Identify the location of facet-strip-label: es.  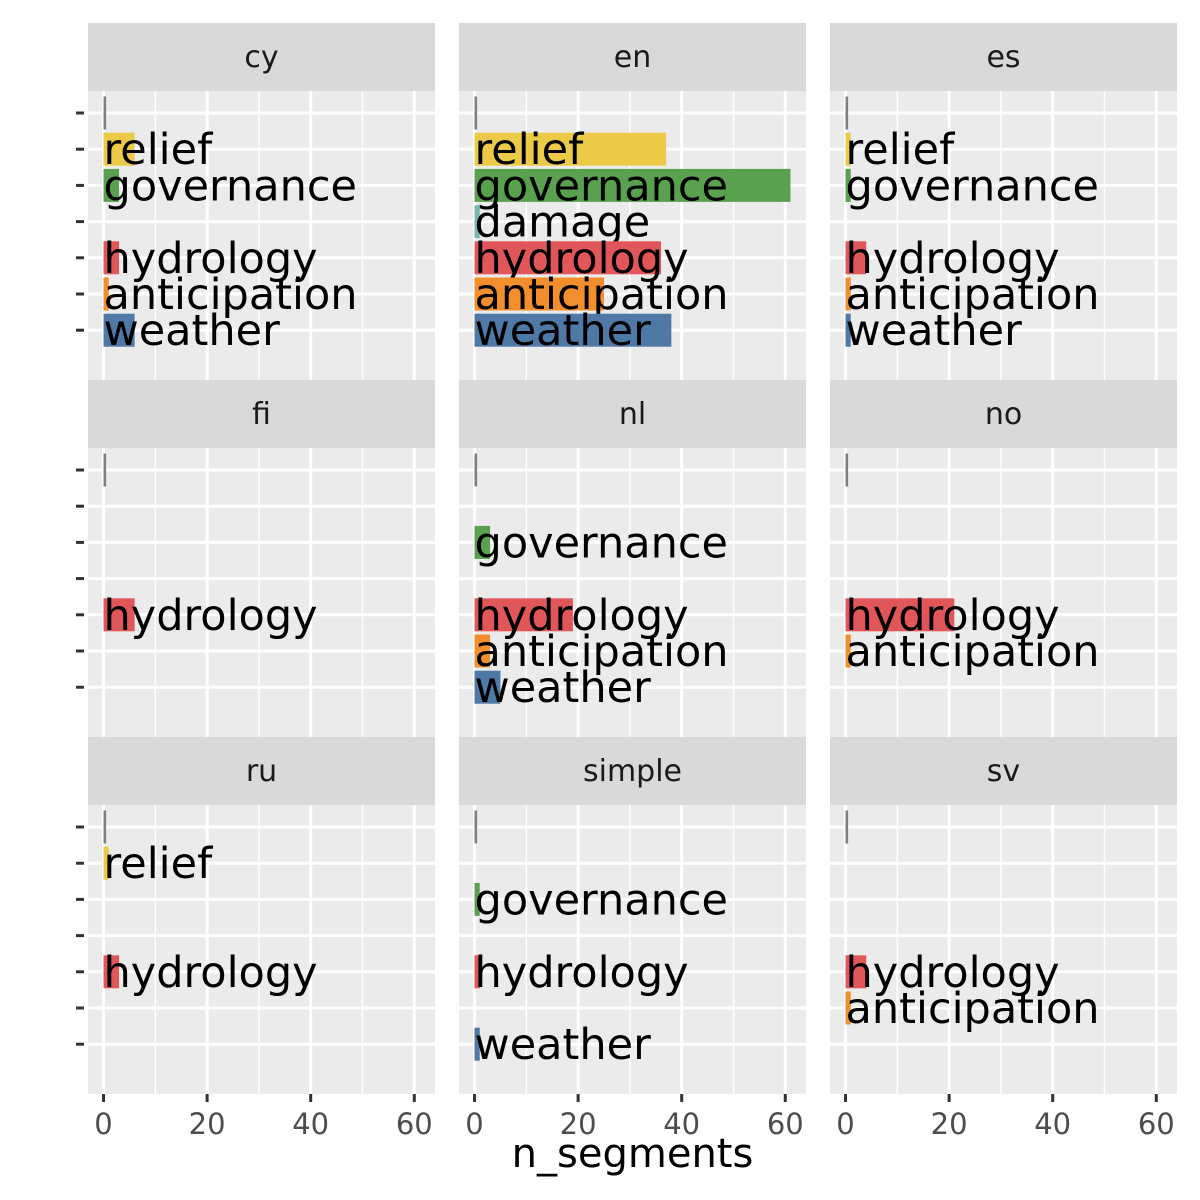
(1003, 57).